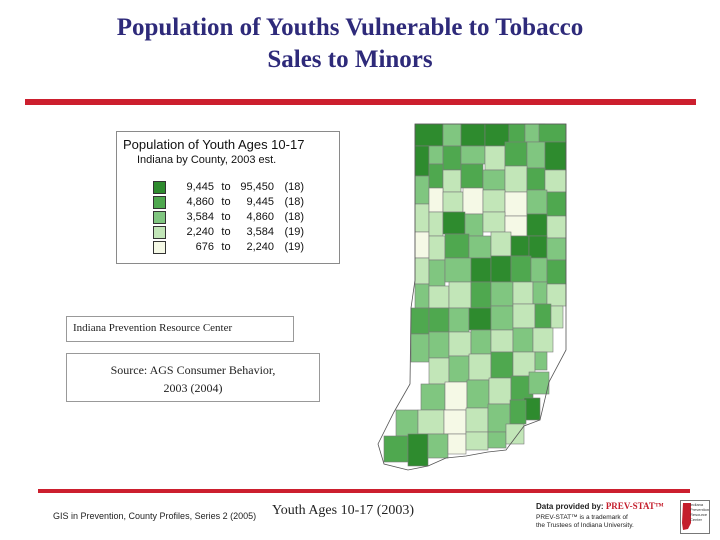 This screenshot has width=720, height=540. I want to click on legend-subtitle: Indiana by County, 2003 est., so click(207, 160).